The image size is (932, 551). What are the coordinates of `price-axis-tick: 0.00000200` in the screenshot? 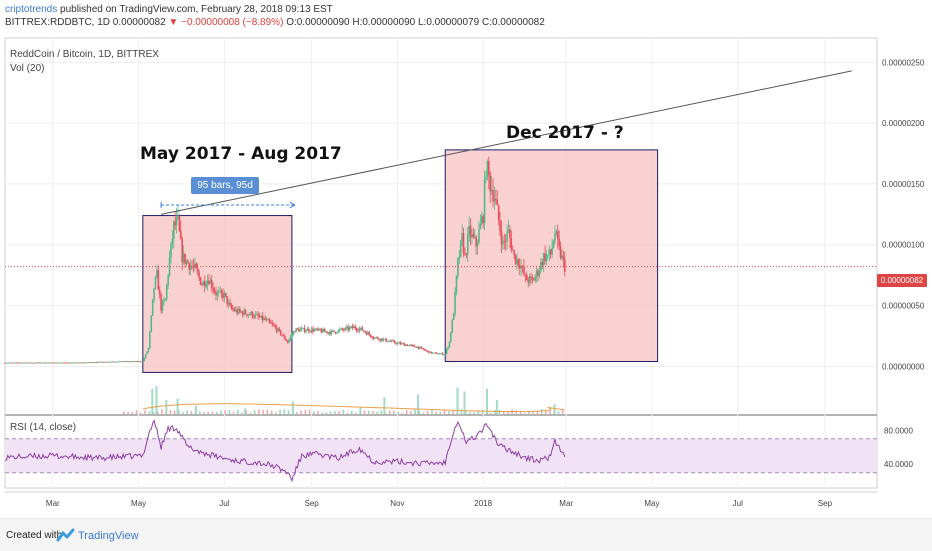 It's located at (903, 123).